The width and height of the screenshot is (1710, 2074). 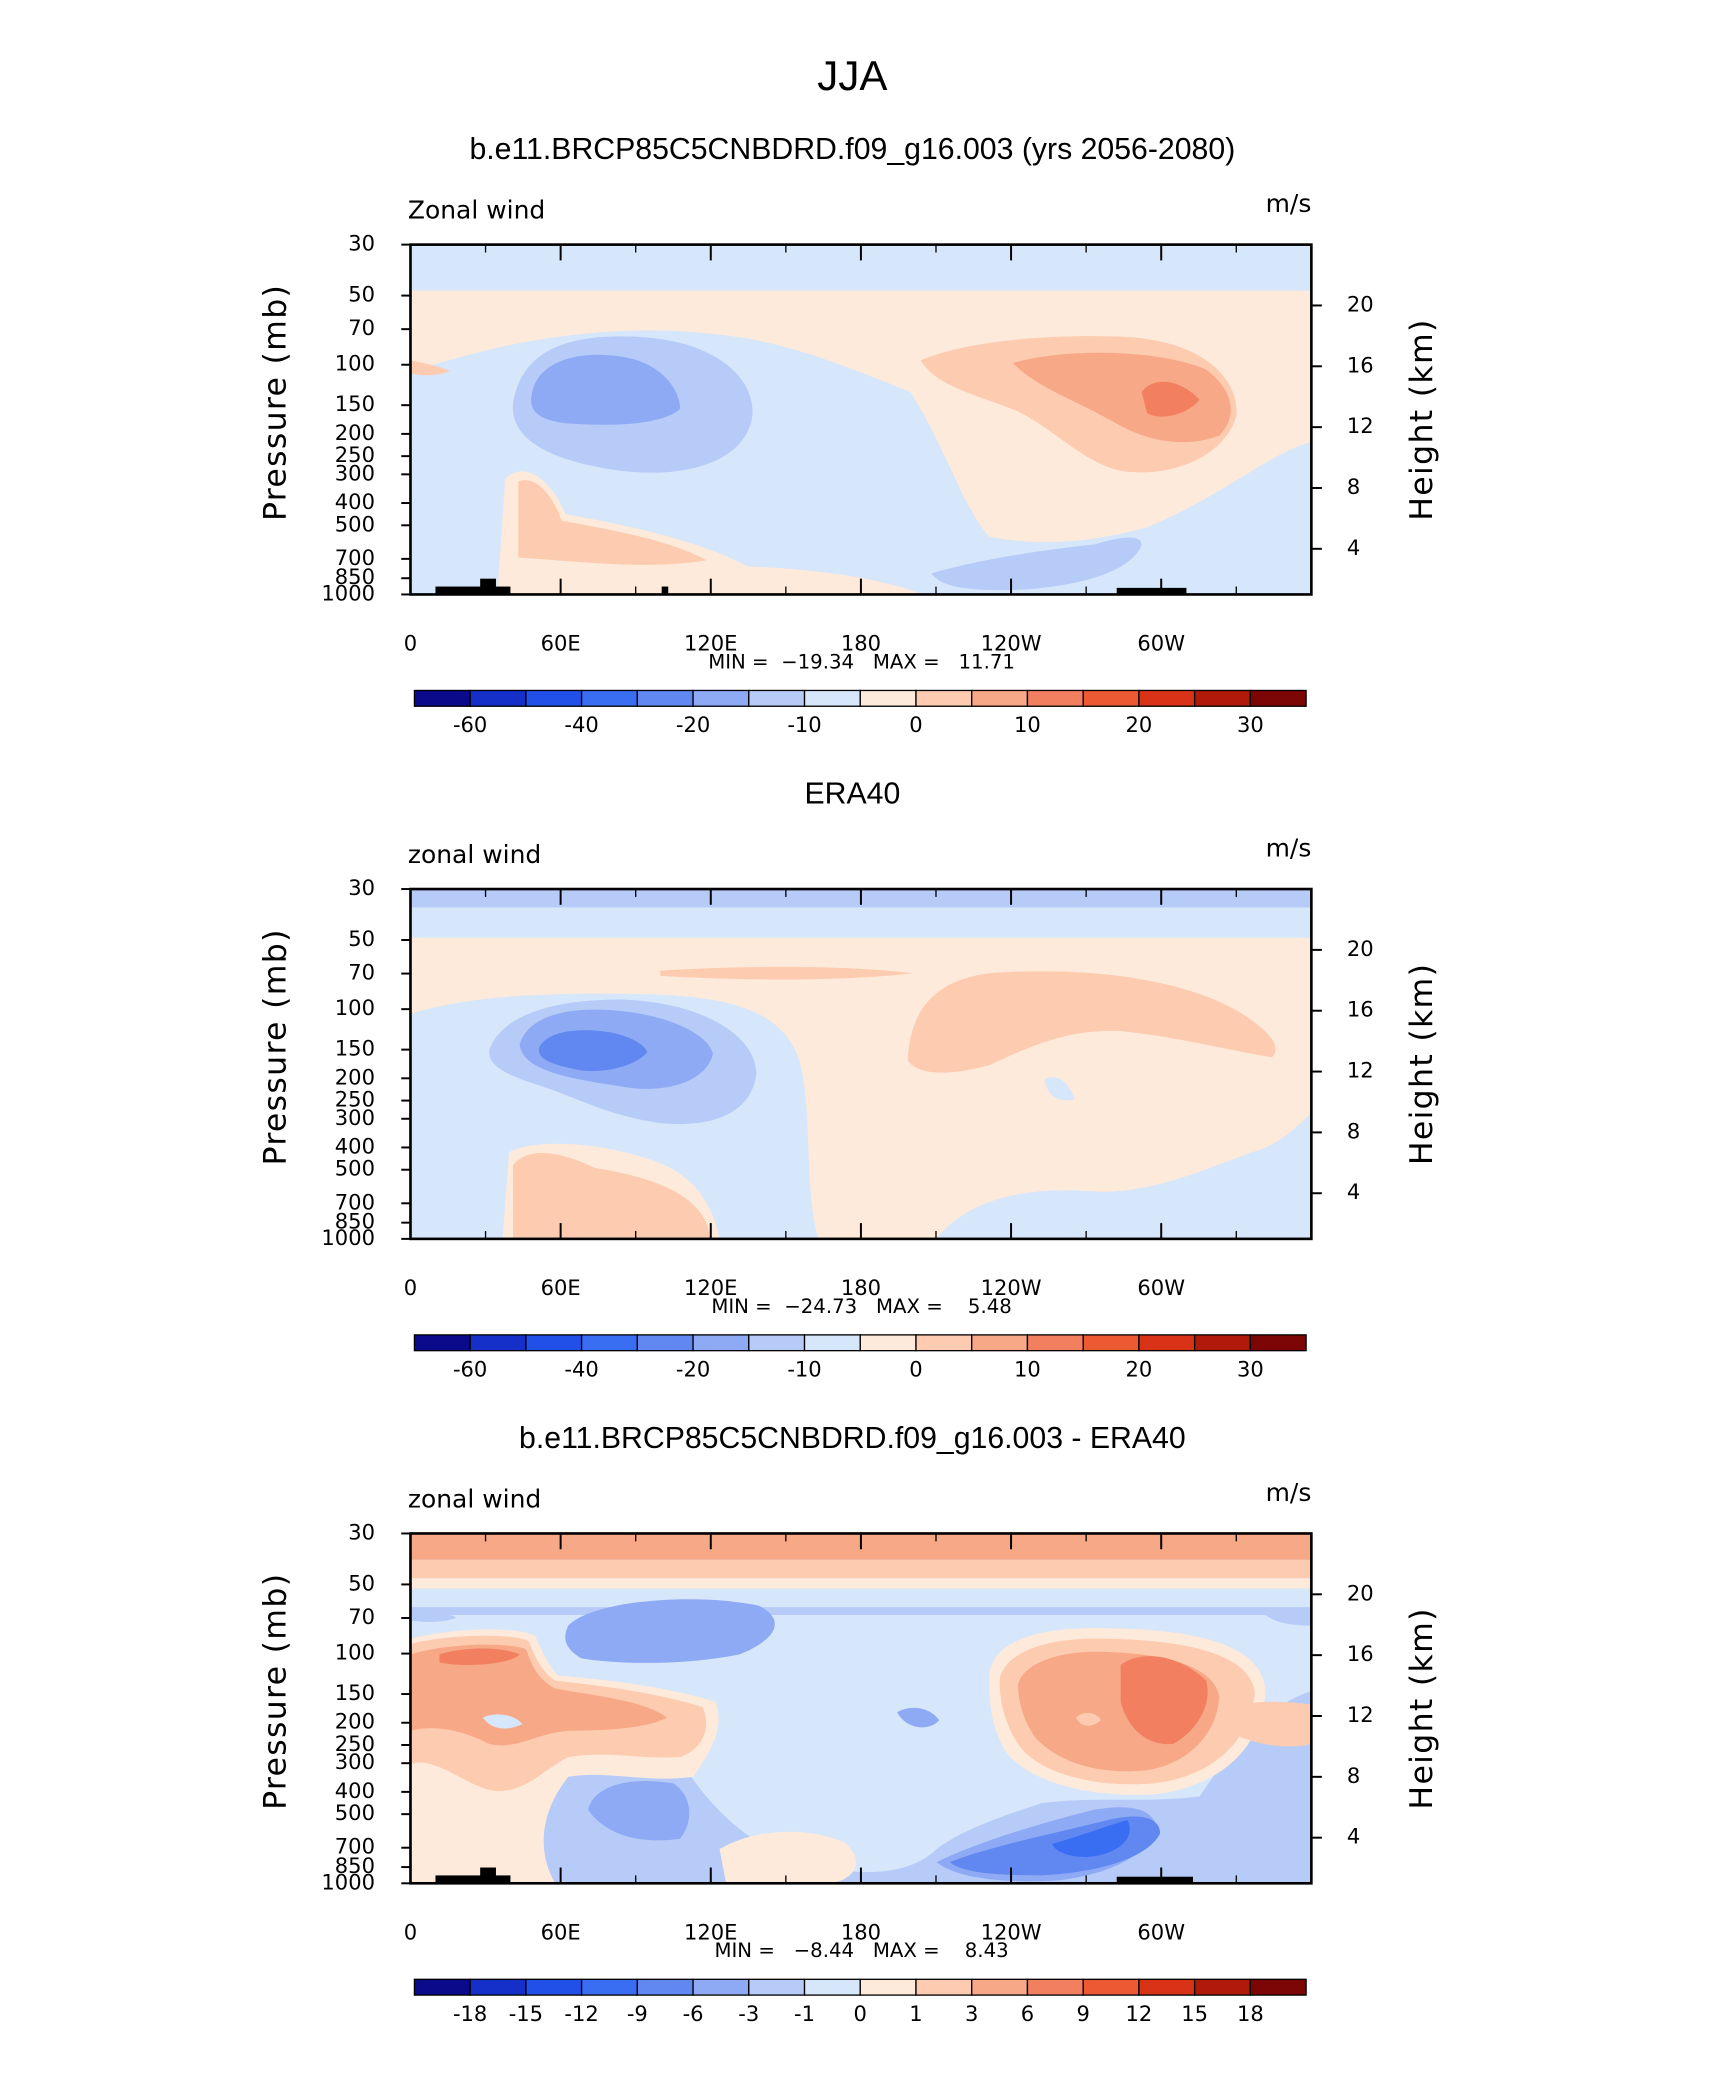 What do you see at coordinates (561, 642) in the screenshot?
I see `x-tick-label: 60E` at bounding box center [561, 642].